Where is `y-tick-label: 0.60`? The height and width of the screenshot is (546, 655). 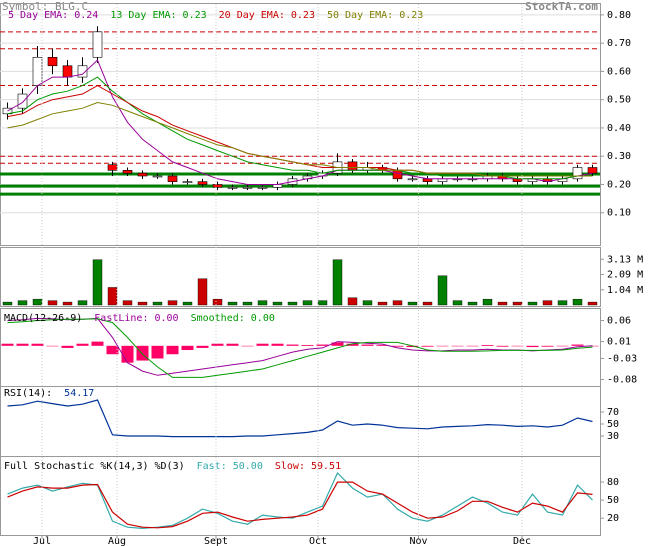 y-tick-label: 0.60 is located at coordinates (619, 71).